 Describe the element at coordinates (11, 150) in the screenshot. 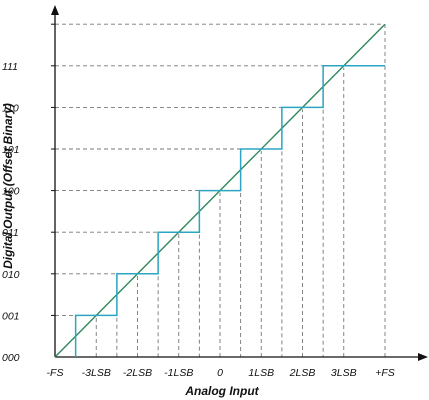

I see `y-tick-label: 101` at that location.